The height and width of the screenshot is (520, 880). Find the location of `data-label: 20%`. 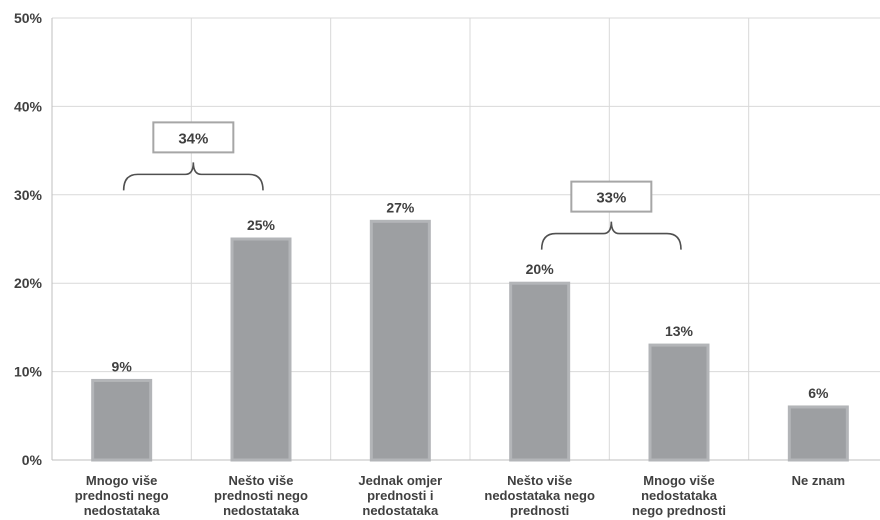

data-label: 20% is located at coordinates (540, 269).